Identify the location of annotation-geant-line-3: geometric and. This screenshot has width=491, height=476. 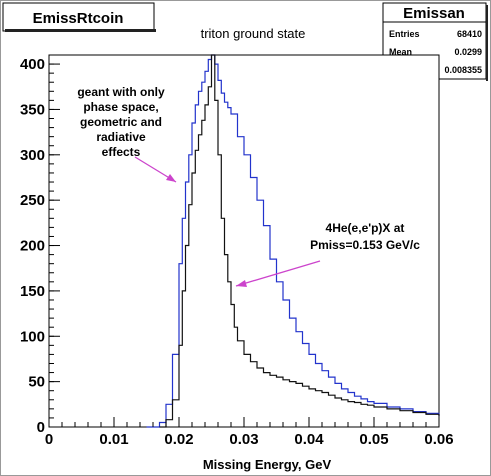
(121, 122).